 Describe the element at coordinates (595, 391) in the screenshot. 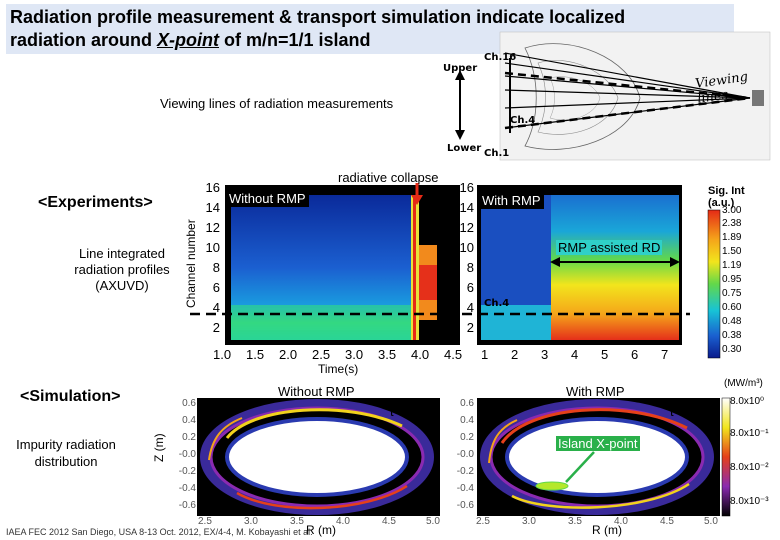

I see `sim-with-rmp-label: With RMP` at that location.